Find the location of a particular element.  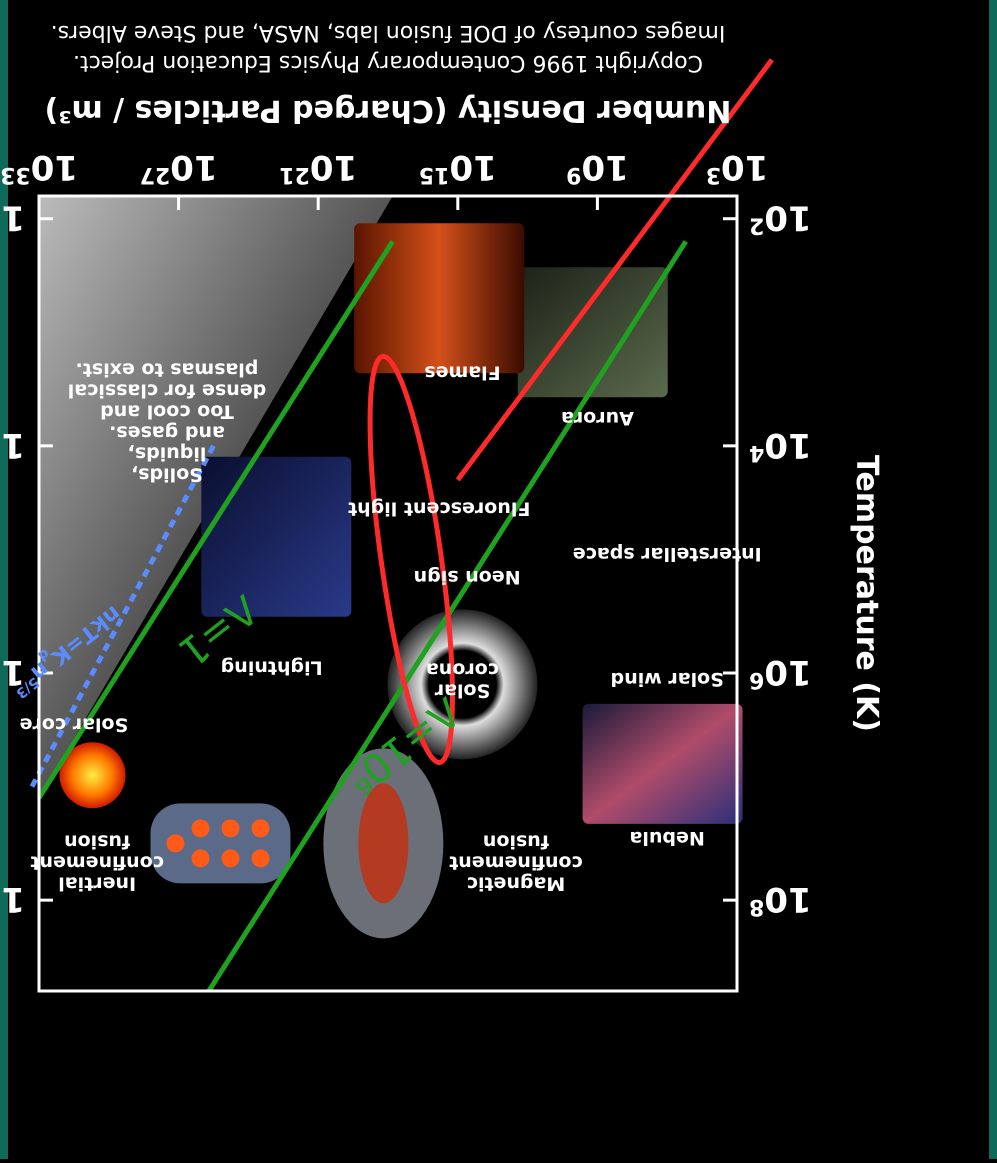

region-label-11-line-0: Flames is located at coordinates (462, 372).